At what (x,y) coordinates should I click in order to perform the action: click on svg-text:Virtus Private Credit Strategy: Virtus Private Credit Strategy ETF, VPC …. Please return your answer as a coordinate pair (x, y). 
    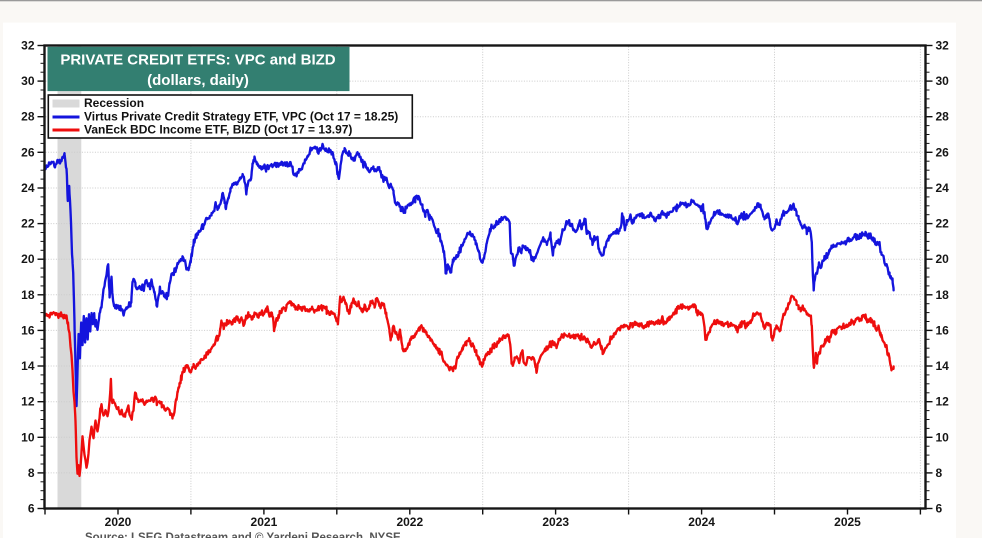
    Looking at the image, I should click on (241, 117).